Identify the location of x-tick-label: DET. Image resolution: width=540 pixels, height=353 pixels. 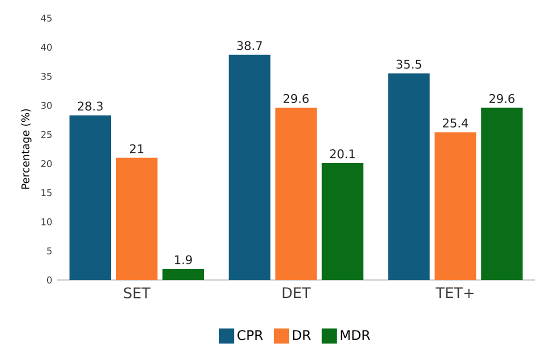
(296, 292).